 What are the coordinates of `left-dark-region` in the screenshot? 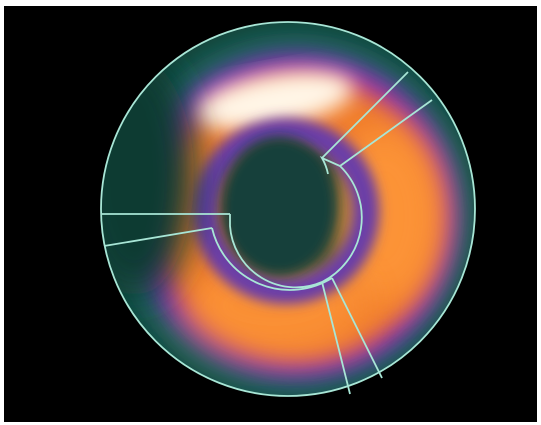 It's located at (147, 176).